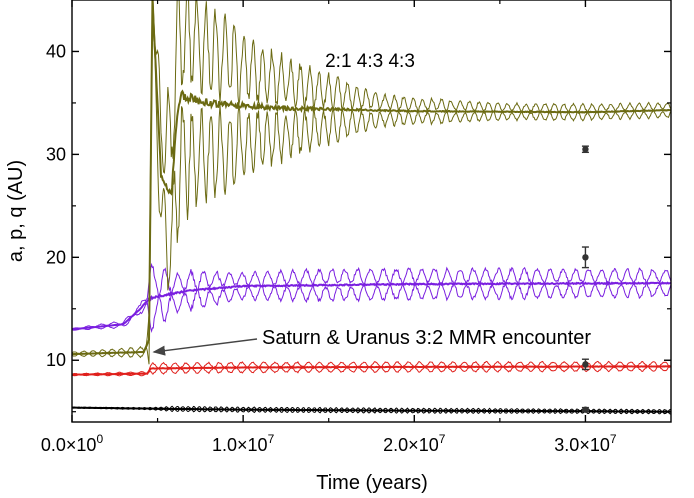 Image resolution: width=694 pixels, height=498 pixels. I want to click on series-saturn-p-line, so click(371, 371).